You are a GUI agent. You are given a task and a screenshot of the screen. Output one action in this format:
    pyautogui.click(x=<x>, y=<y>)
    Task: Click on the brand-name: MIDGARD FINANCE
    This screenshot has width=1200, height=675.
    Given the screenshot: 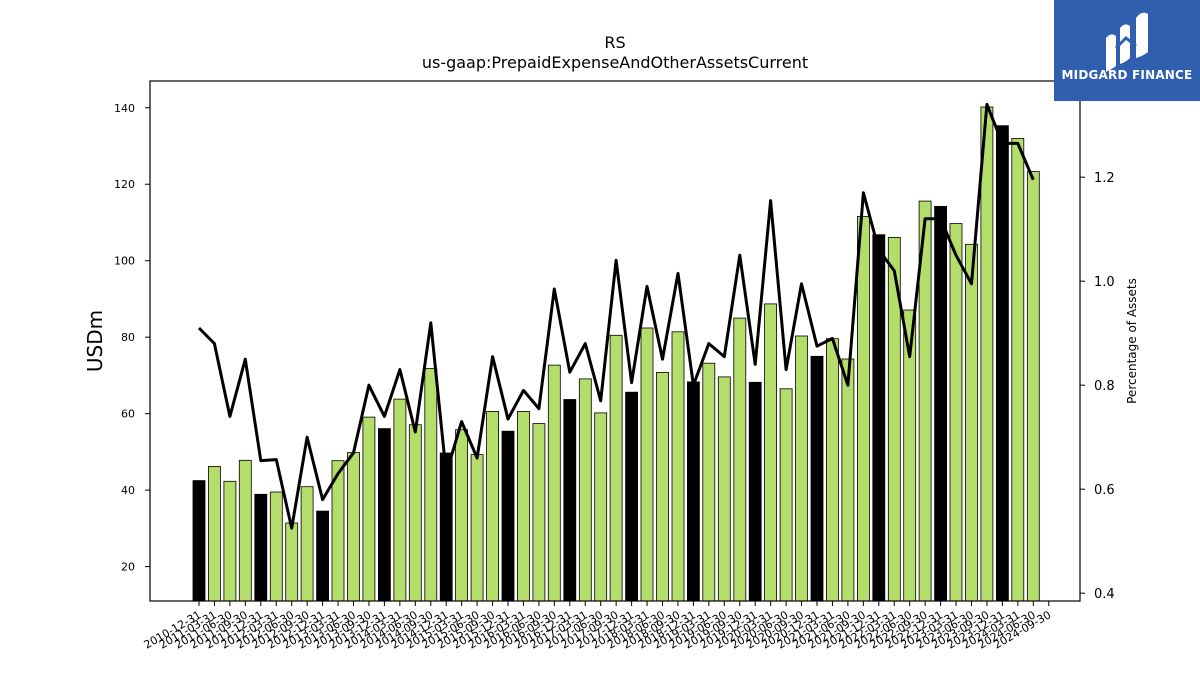 What is the action you would take?
    pyautogui.click(x=1127, y=75)
    